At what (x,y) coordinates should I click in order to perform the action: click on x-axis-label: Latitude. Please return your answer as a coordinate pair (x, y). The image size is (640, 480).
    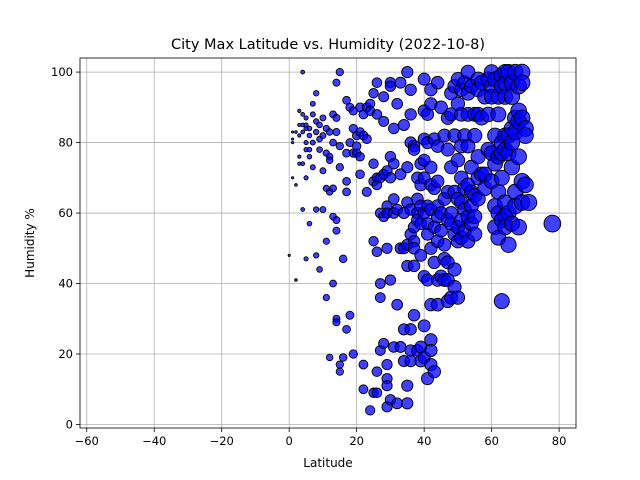
    Looking at the image, I should click on (327, 463).